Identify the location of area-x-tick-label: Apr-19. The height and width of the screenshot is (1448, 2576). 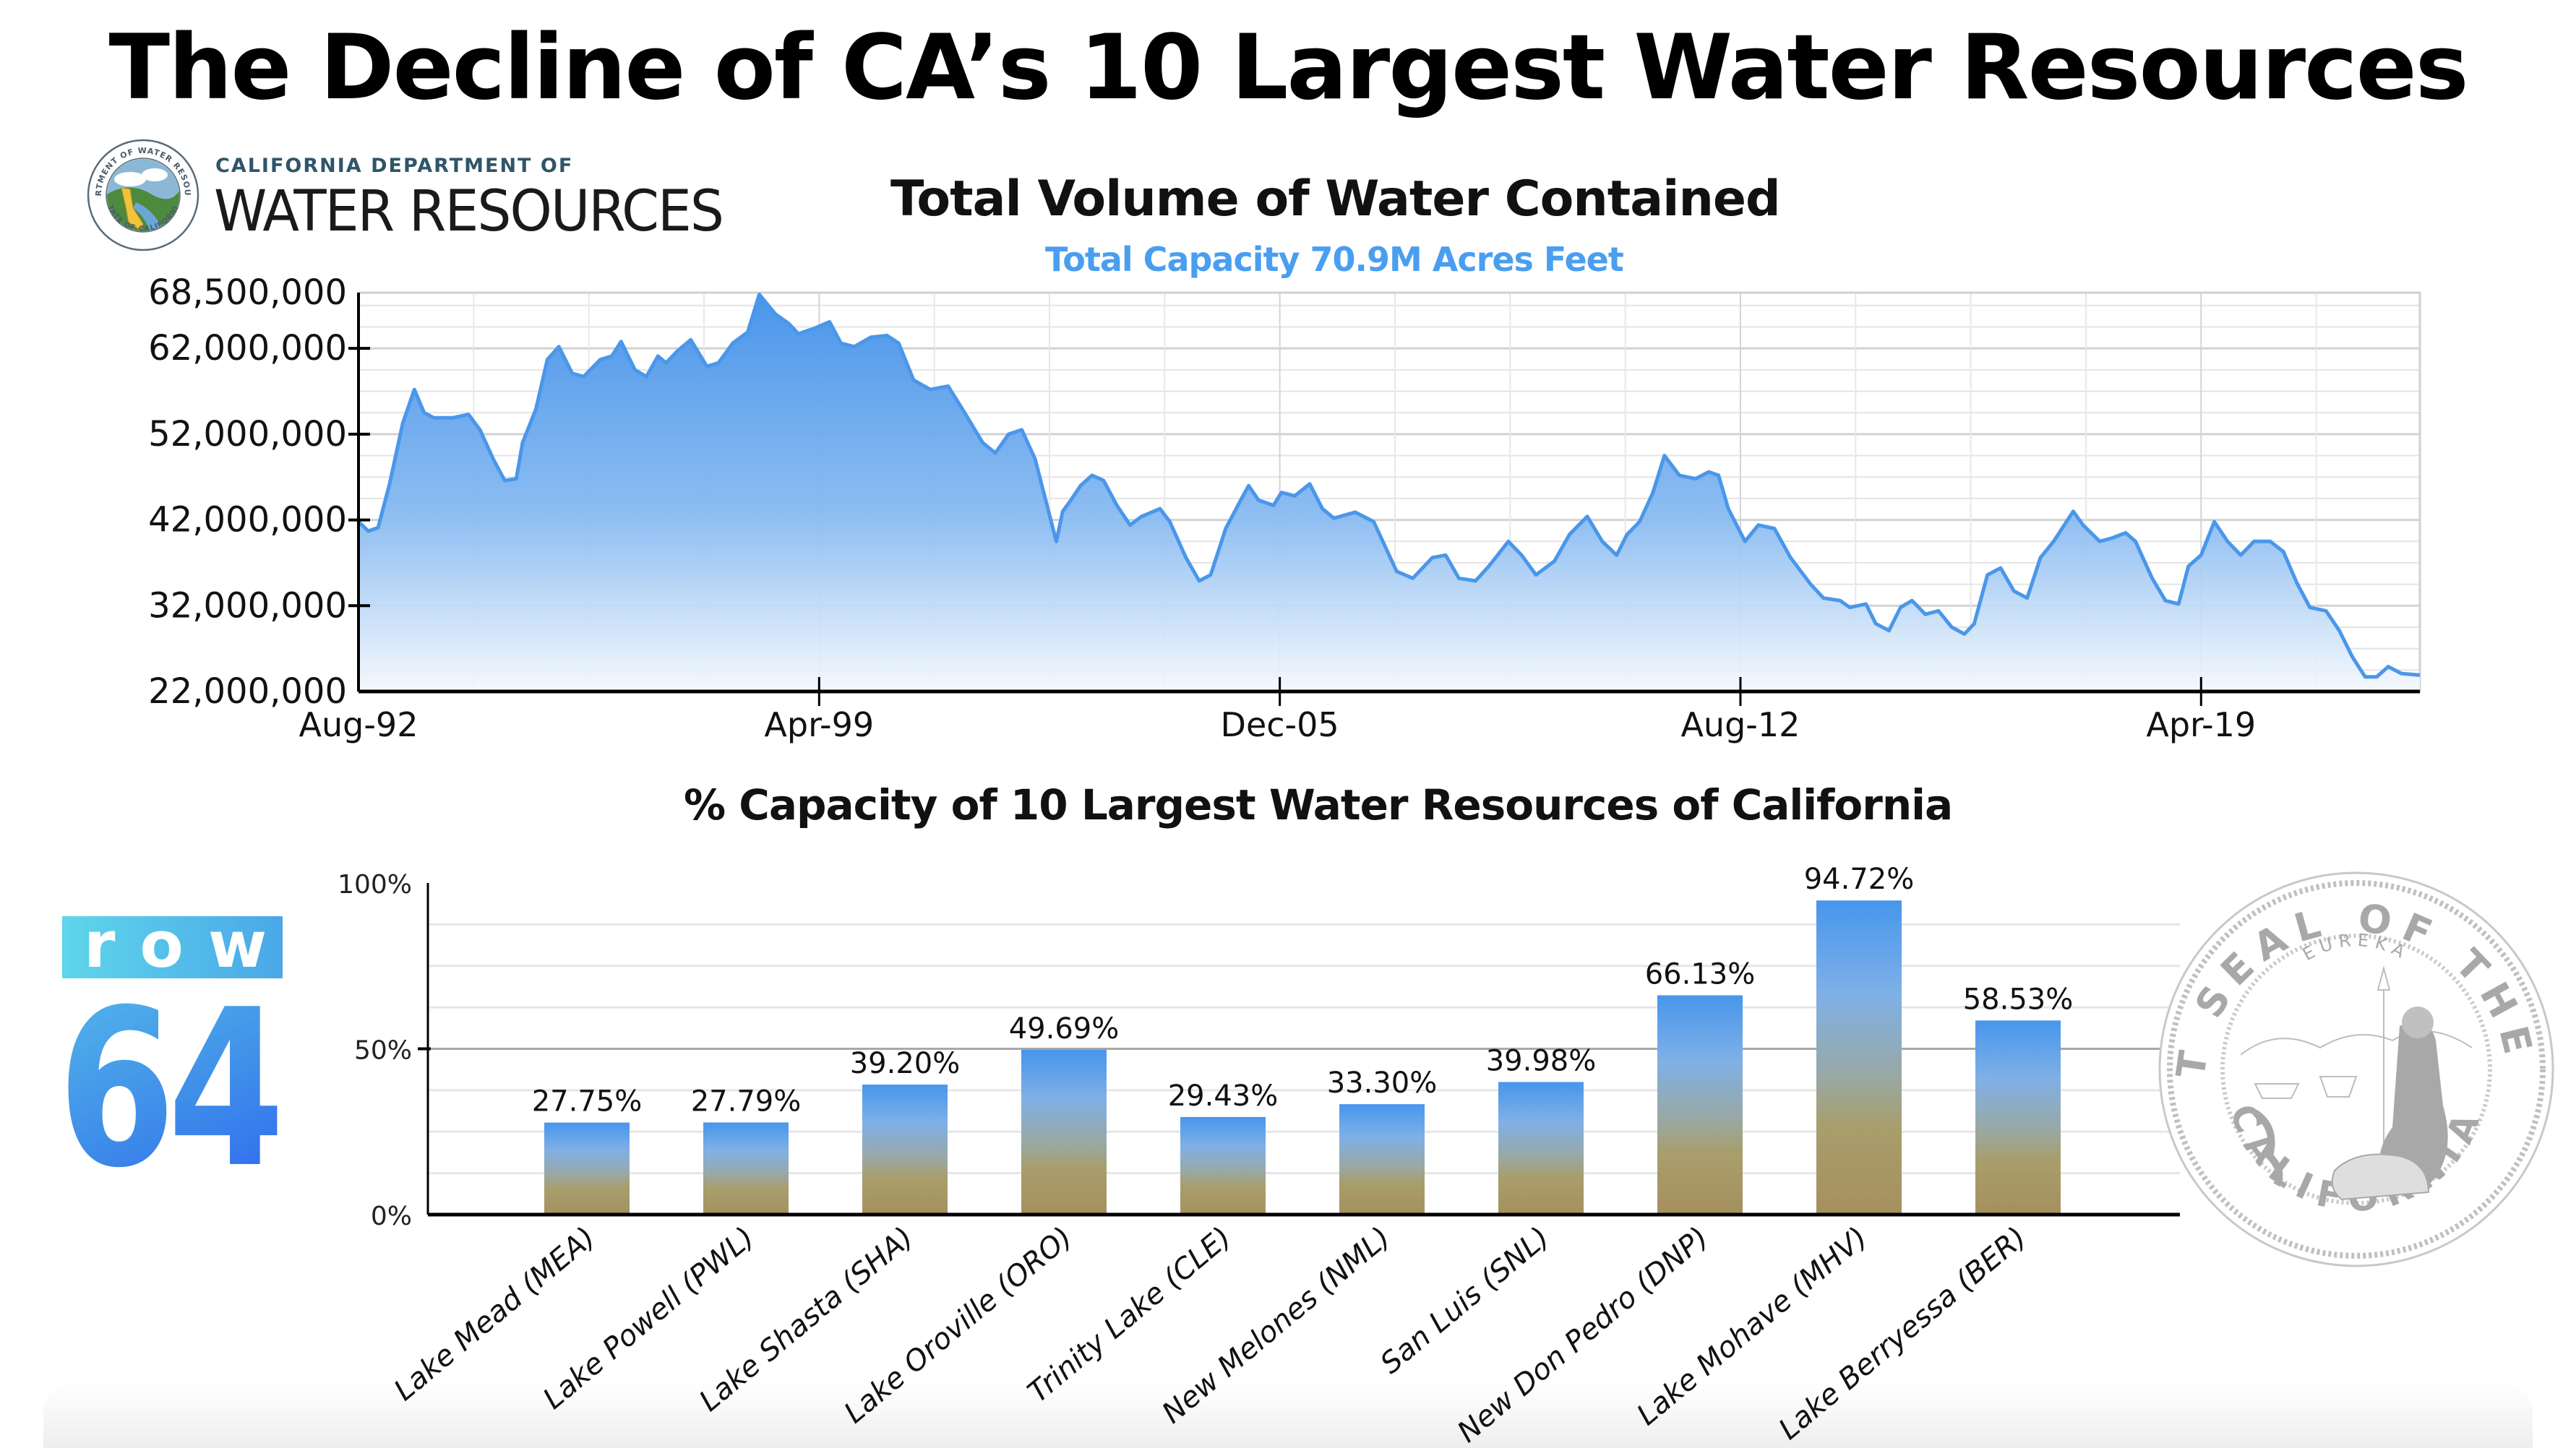
(2201, 724).